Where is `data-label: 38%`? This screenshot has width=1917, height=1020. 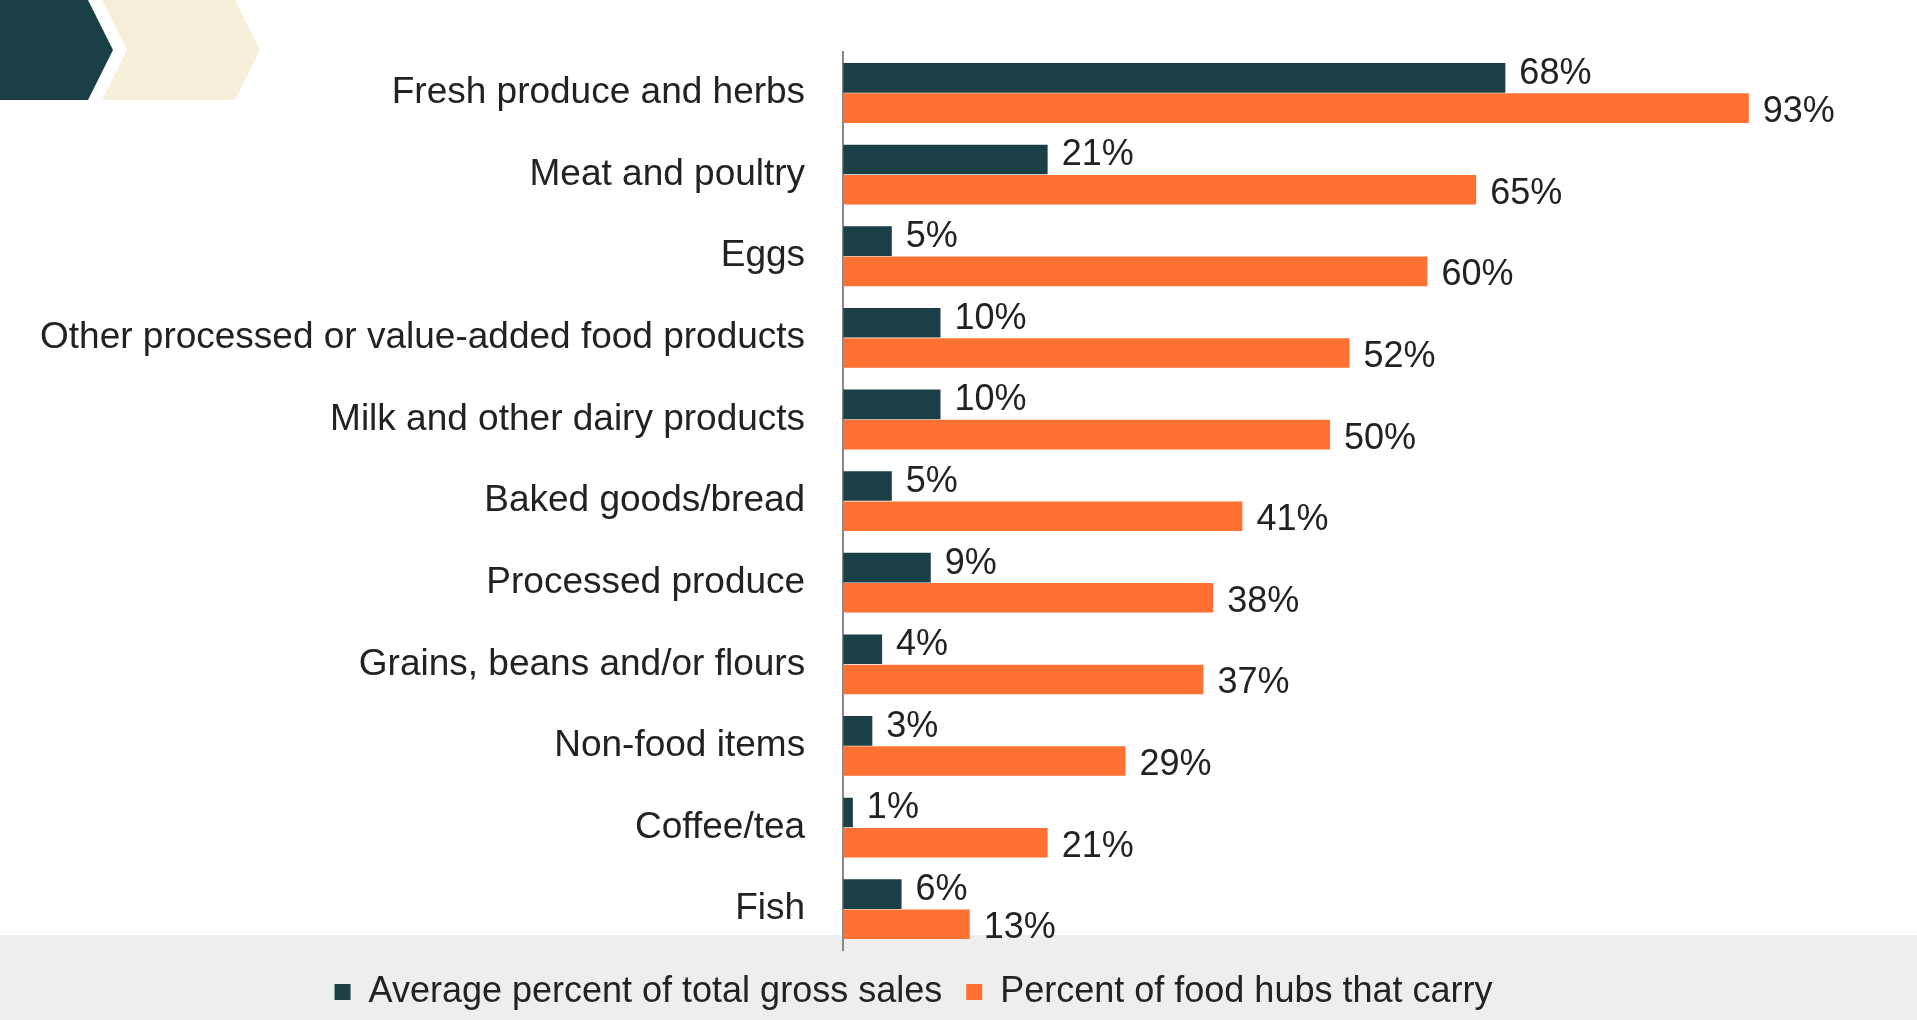 data-label: 38% is located at coordinates (1263, 599).